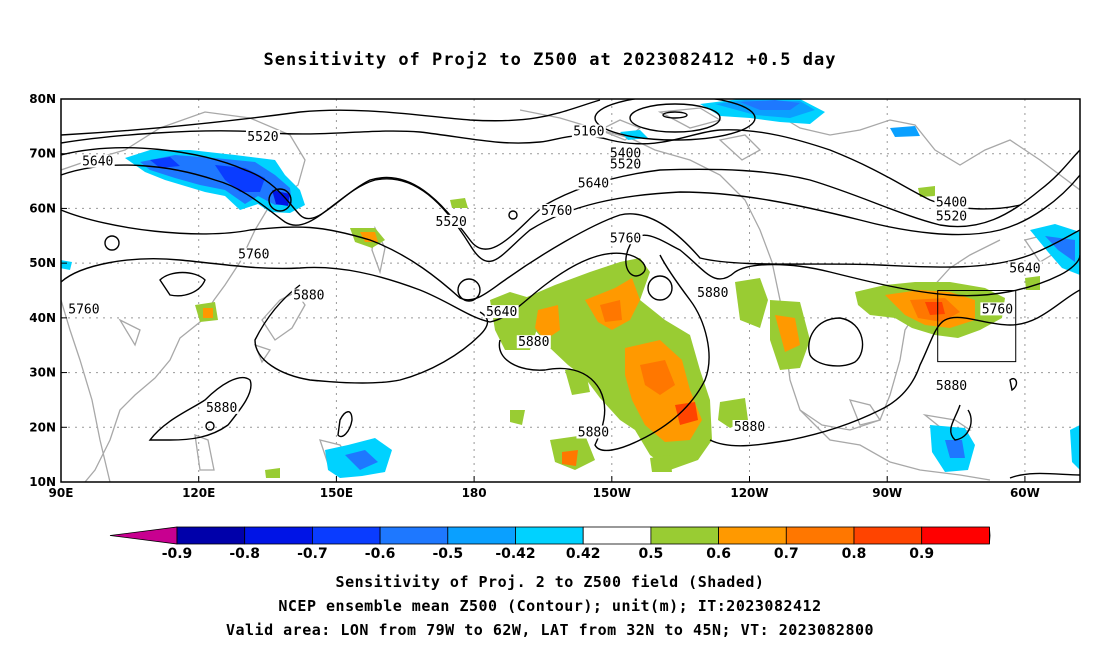 This screenshot has width=1100, height=650. What do you see at coordinates (612, 493) in the screenshot?
I see `lon-tick-label: 150W` at bounding box center [612, 493].